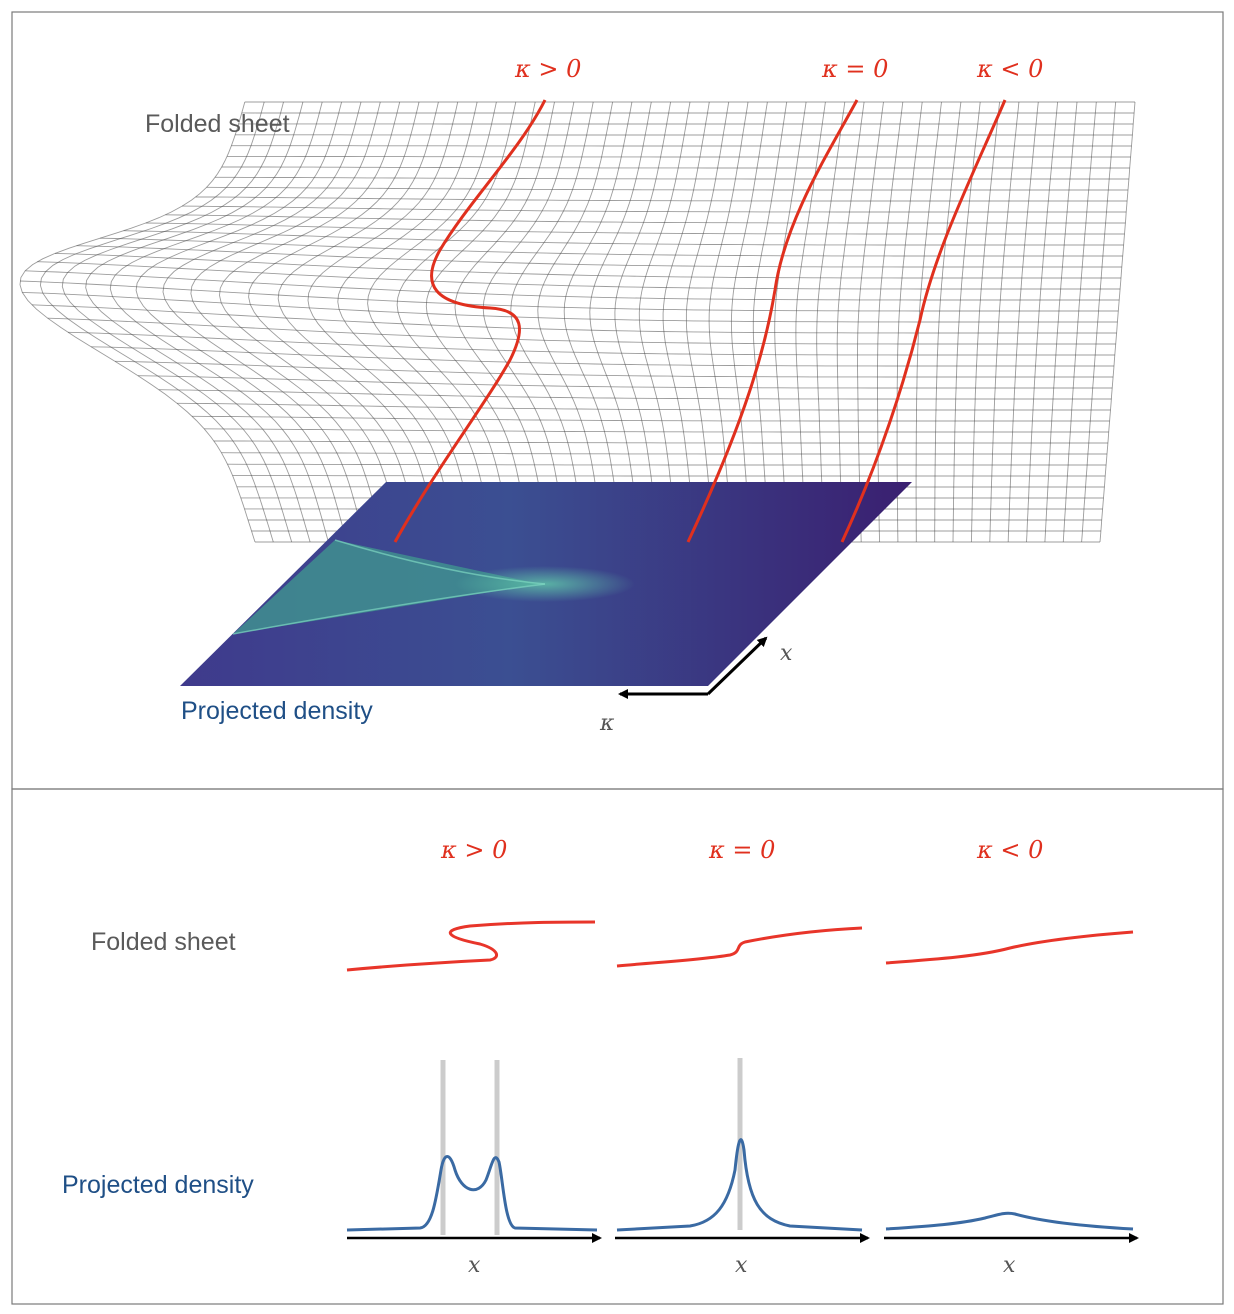  What do you see at coordinates (741, 1265) in the screenshot?
I see `x-axis-label-2: x` at bounding box center [741, 1265].